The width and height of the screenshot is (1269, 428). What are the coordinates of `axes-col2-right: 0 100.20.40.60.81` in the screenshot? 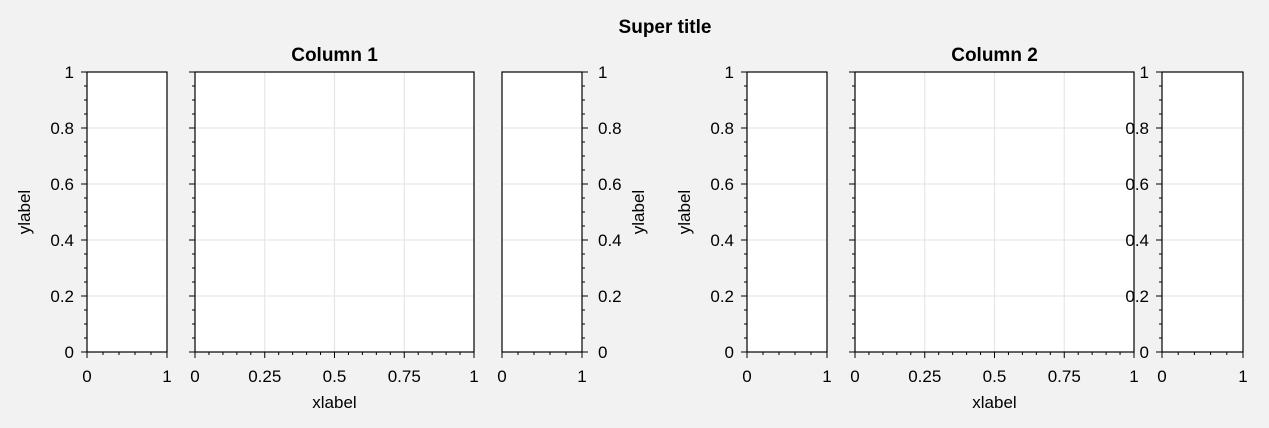 It's located at (1186, 224).